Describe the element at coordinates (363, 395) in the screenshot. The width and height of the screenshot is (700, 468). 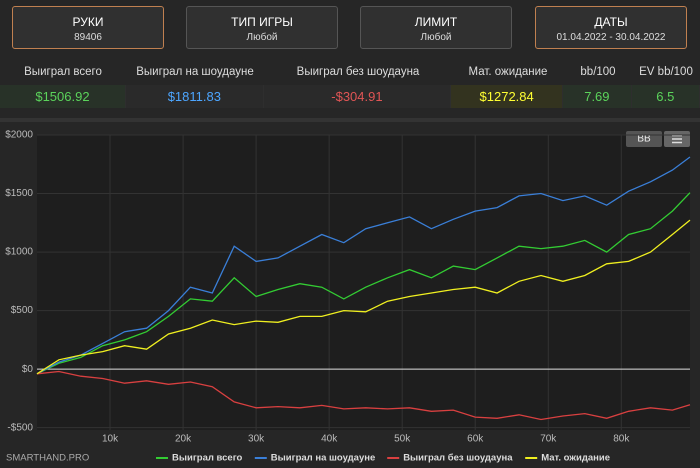
I see `series-line` at that location.